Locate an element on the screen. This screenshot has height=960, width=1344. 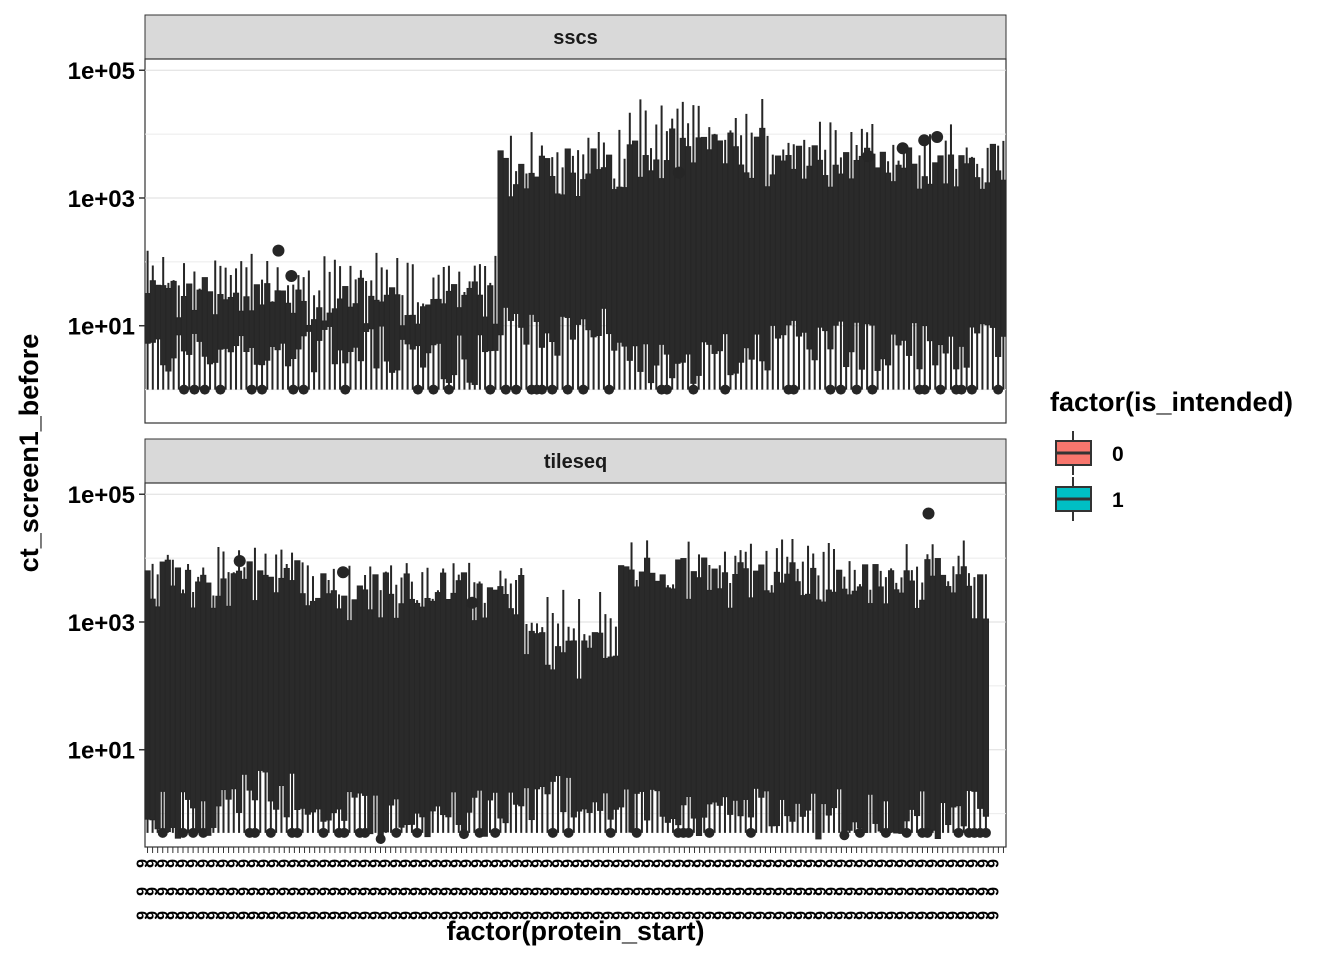
y-tick-label: 1e+05 is located at coordinates (101, 495).